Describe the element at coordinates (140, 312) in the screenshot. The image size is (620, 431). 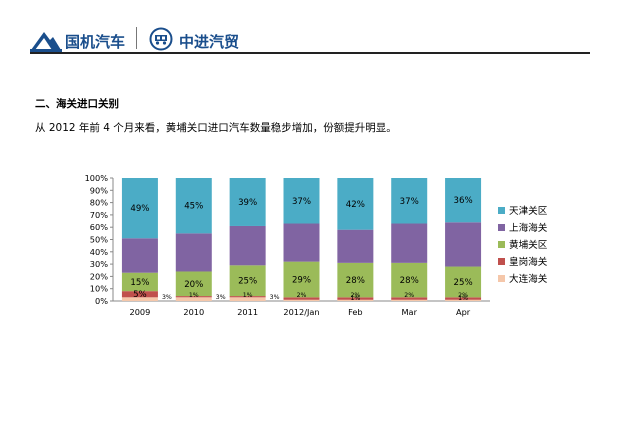
I see `x-tick-label: 2009` at that location.